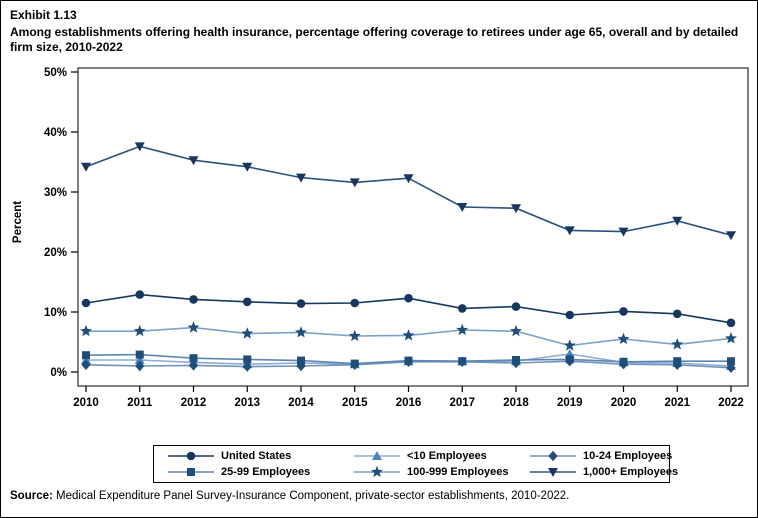 The image size is (758, 518). I want to click on legend-item: 1,000+ Employees, so click(604, 472).